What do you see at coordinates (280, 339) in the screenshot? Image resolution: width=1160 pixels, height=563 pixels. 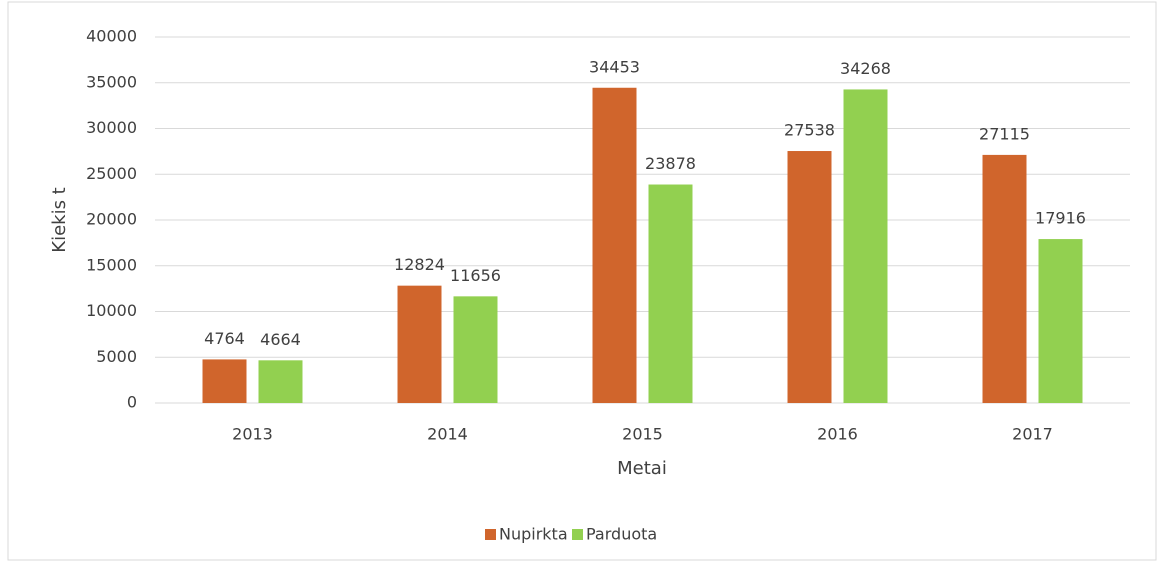 I see `data-label: 4664` at bounding box center [280, 339].